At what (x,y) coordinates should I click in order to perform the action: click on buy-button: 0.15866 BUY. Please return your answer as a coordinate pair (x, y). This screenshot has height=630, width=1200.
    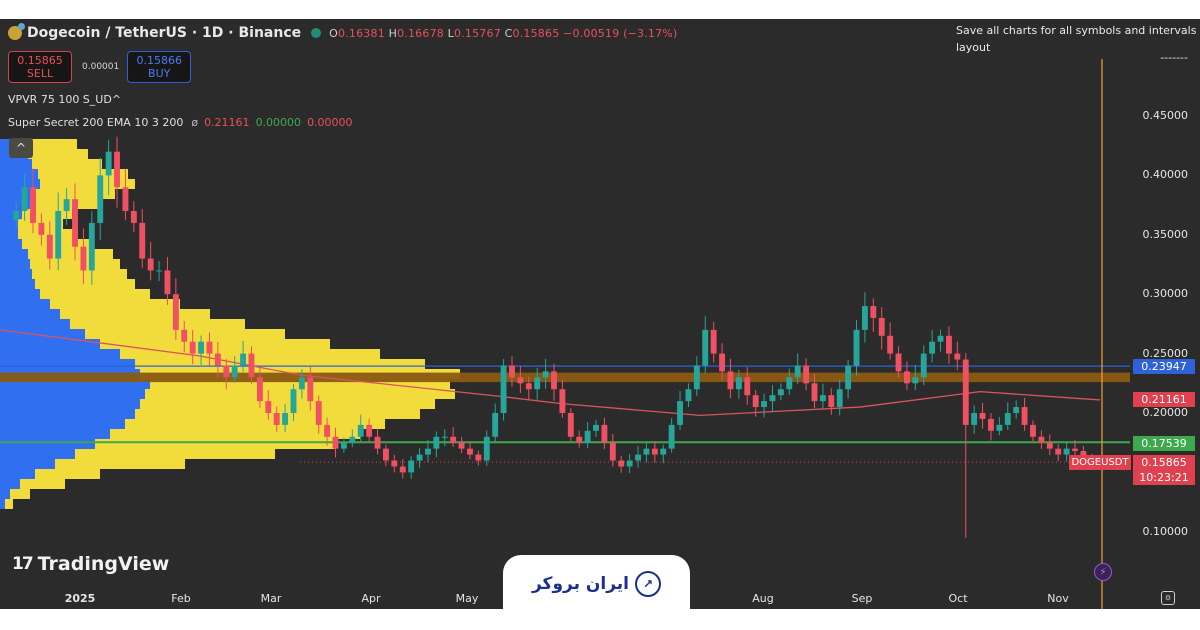
    Looking at the image, I should click on (159, 67).